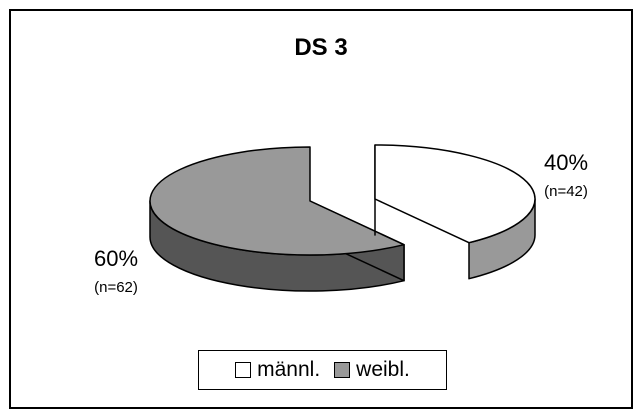  I want to click on legend-swatch-maennl, so click(243, 370).